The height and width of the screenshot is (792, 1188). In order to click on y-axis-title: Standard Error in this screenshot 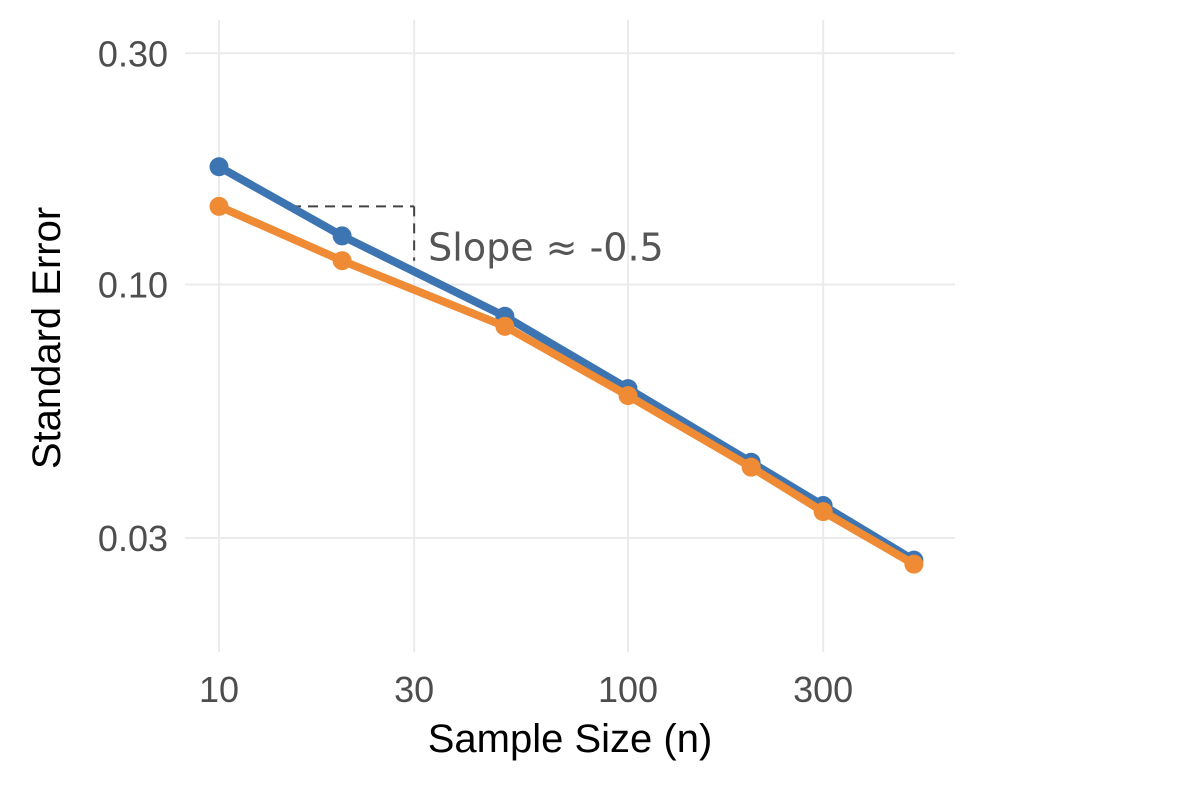, I will do `click(47, 338)`.